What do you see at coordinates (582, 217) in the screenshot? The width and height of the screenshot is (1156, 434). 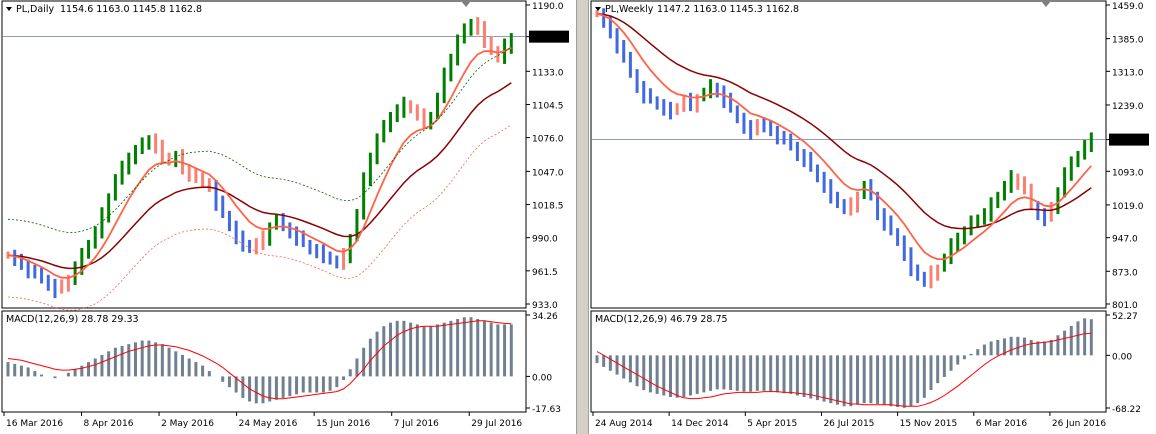 I see `panel-divider` at bounding box center [582, 217].